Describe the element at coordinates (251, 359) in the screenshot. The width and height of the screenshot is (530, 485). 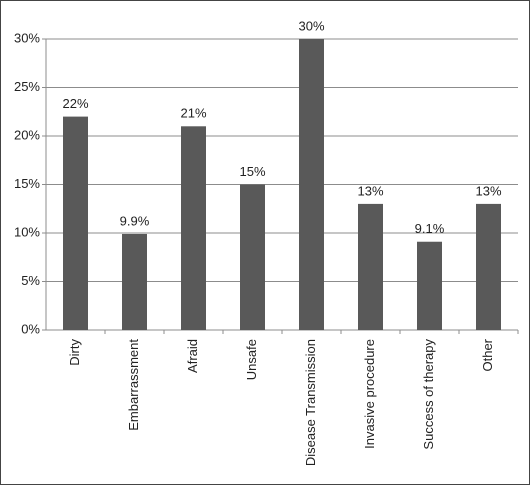
I see `x-tick-label: Unsafe` at that location.